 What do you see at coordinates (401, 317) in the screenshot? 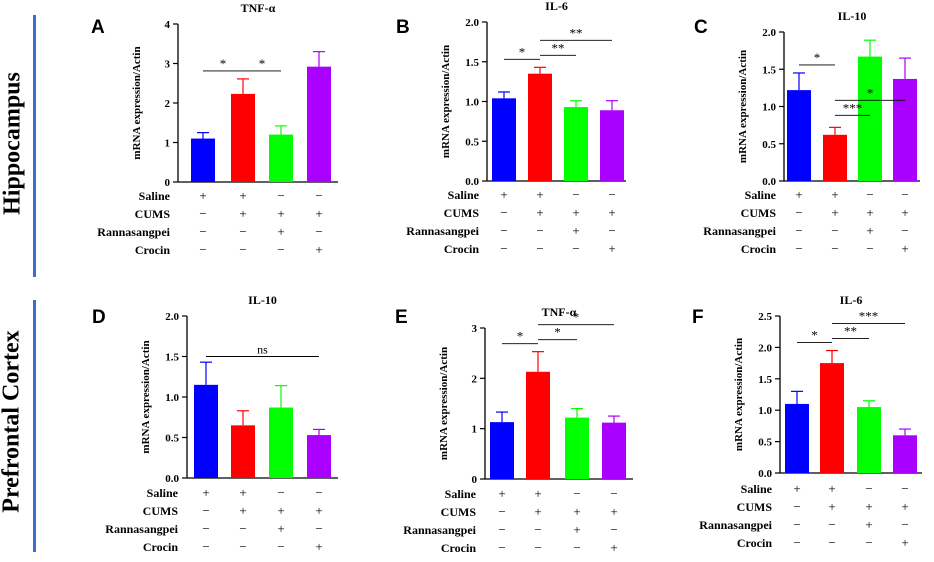
I see `panel-letter: E` at bounding box center [401, 317].